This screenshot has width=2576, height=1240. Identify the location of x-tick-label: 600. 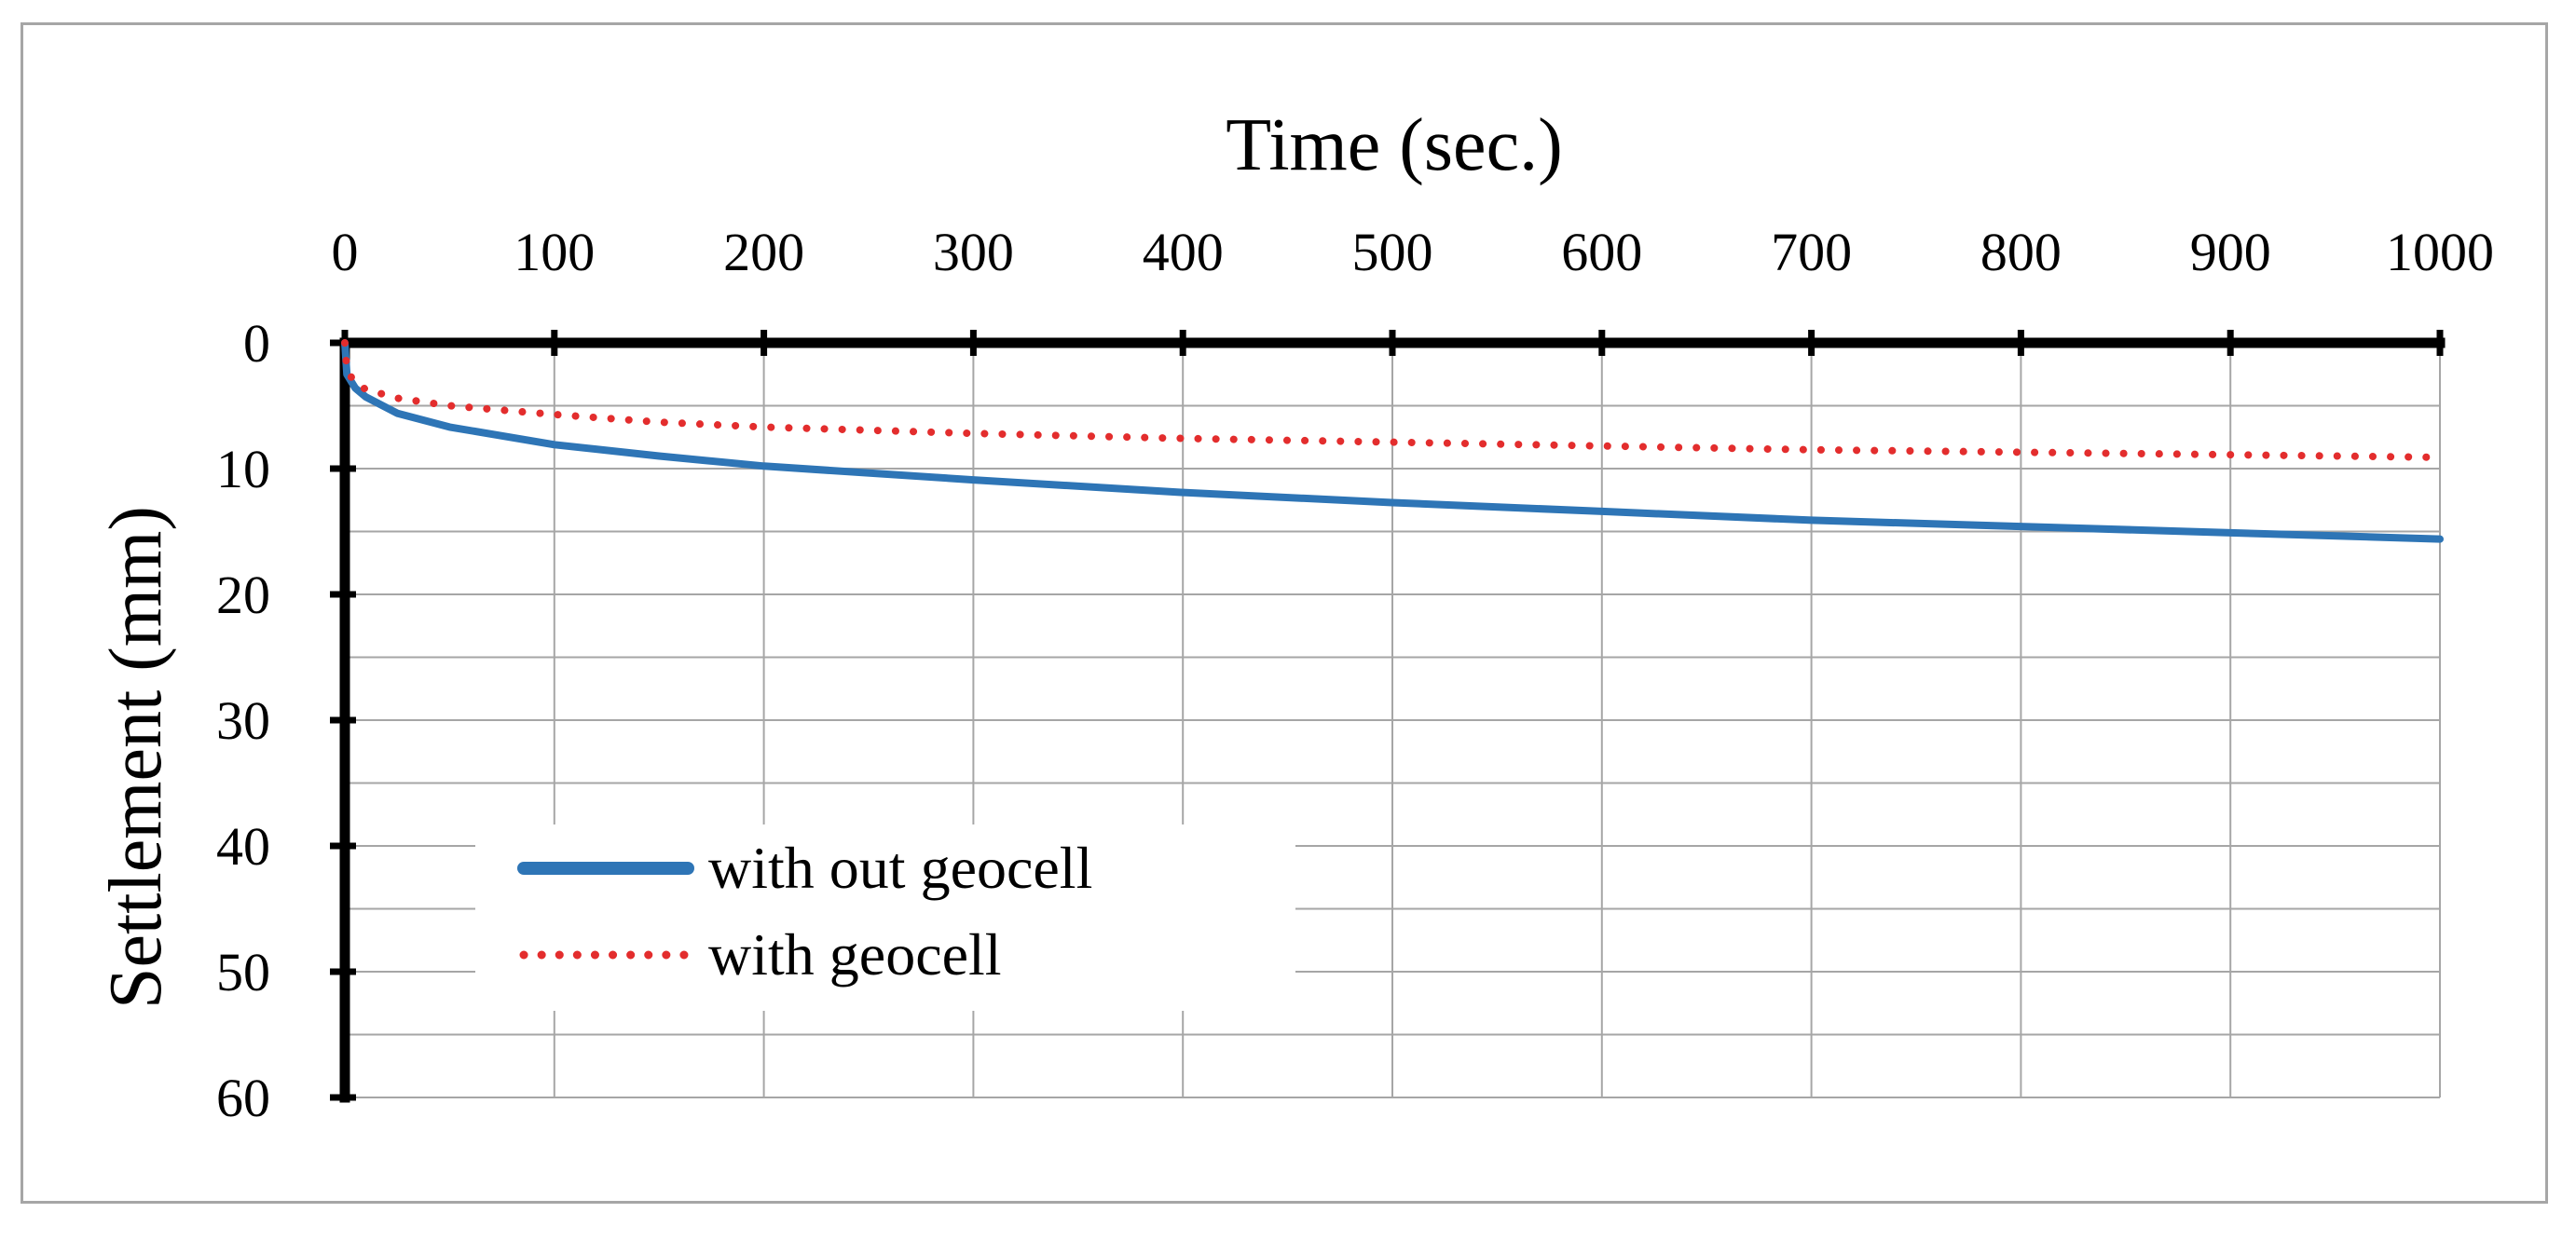
(1601, 252).